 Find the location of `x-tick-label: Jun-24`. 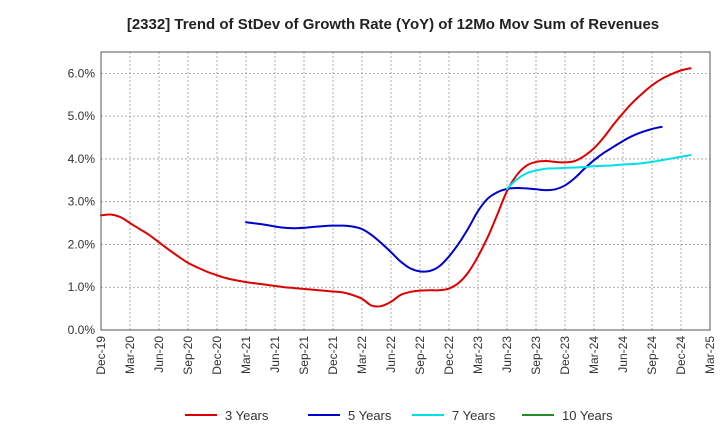

x-tick-label: Jun-24 is located at coordinates (623, 354).